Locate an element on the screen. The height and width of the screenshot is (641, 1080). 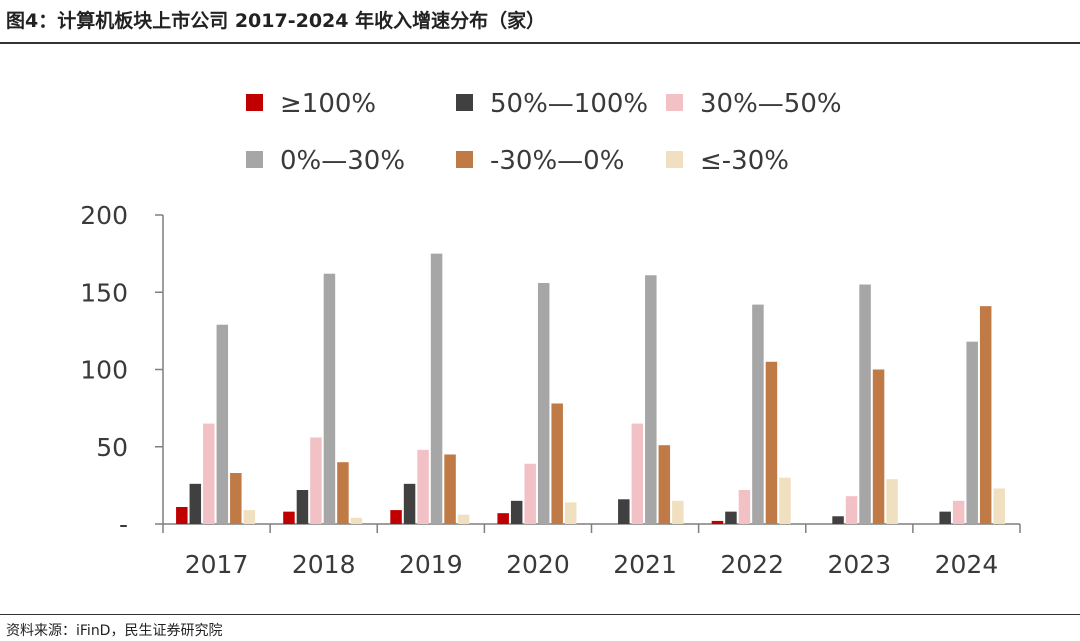
x-tick-label: 2018 is located at coordinates (324, 564).